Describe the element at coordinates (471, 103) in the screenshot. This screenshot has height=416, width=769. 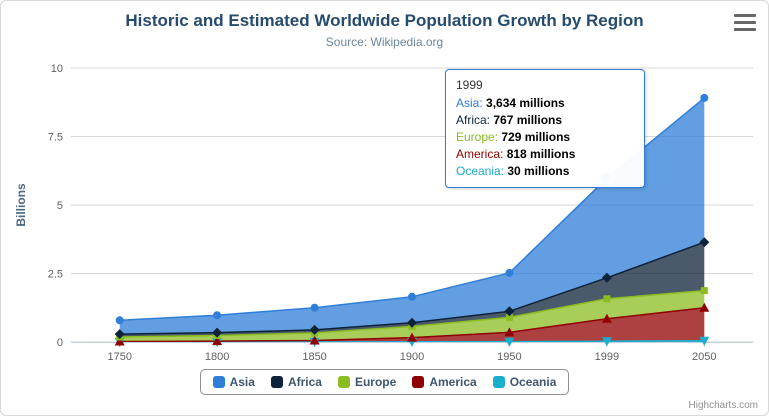
I see `tooltip-series-name: Asia:` at that location.